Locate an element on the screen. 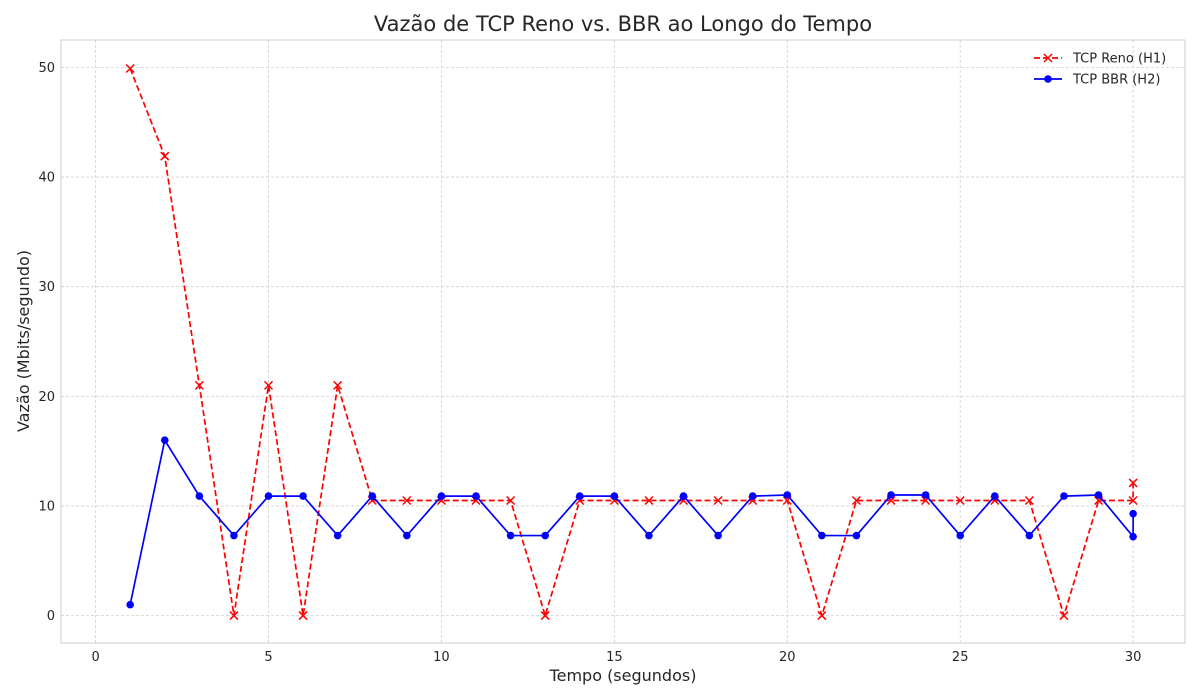 The image size is (1200, 700). x-tick-label: 20 is located at coordinates (787, 657).